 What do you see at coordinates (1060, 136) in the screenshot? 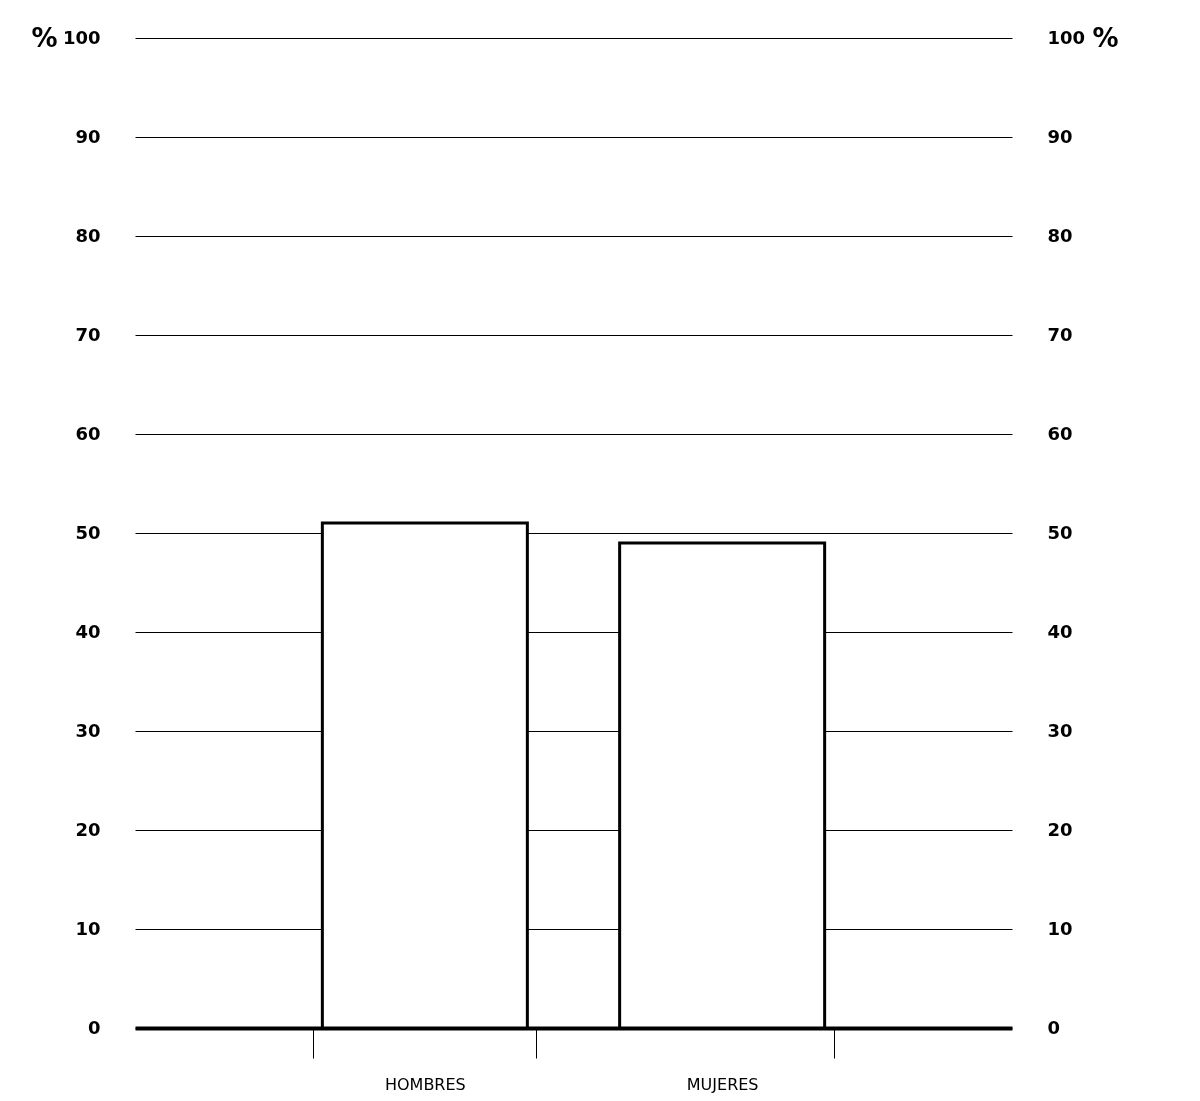
I see `y2-tick-label: 90` at bounding box center [1060, 136].